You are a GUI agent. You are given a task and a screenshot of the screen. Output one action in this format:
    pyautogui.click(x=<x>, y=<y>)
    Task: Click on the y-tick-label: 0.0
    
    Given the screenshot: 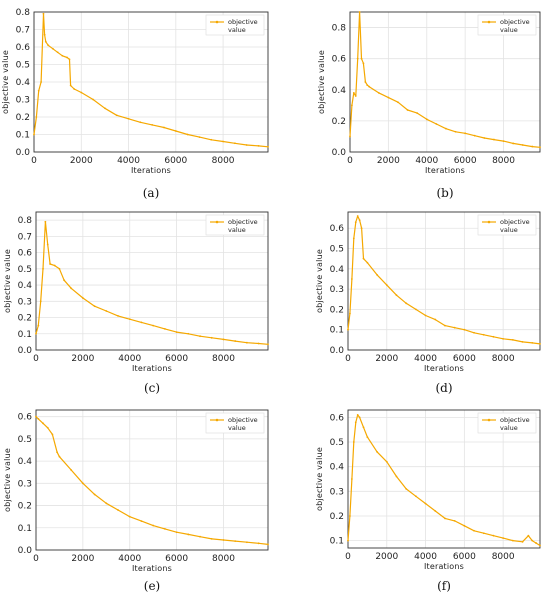 What is the action you would take?
    pyautogui.click(x=25, y=551)
    